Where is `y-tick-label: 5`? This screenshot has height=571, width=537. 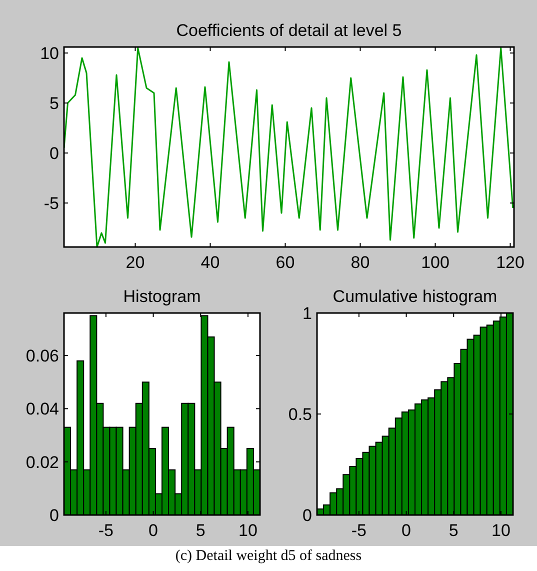
y-tick-label: 5 is located at coordinates (54, 103).